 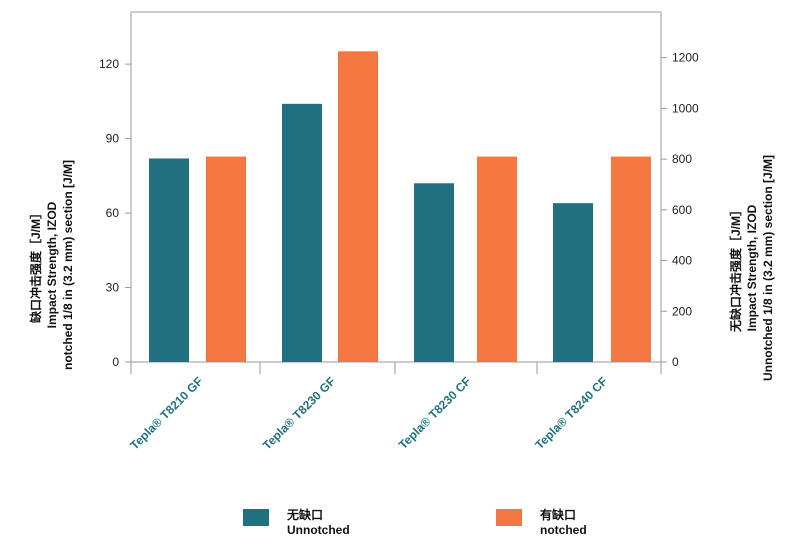 What do you see at coordinates (682, 311) in the screenshot?
I see `right-tick-label-1: 200` at bounding box center [682, 311].